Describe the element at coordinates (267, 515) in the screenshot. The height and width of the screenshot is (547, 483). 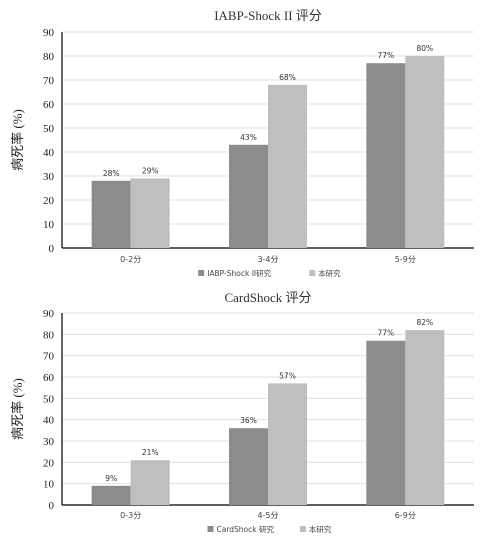
I see `x-tick-label: 4-5分` at that location.